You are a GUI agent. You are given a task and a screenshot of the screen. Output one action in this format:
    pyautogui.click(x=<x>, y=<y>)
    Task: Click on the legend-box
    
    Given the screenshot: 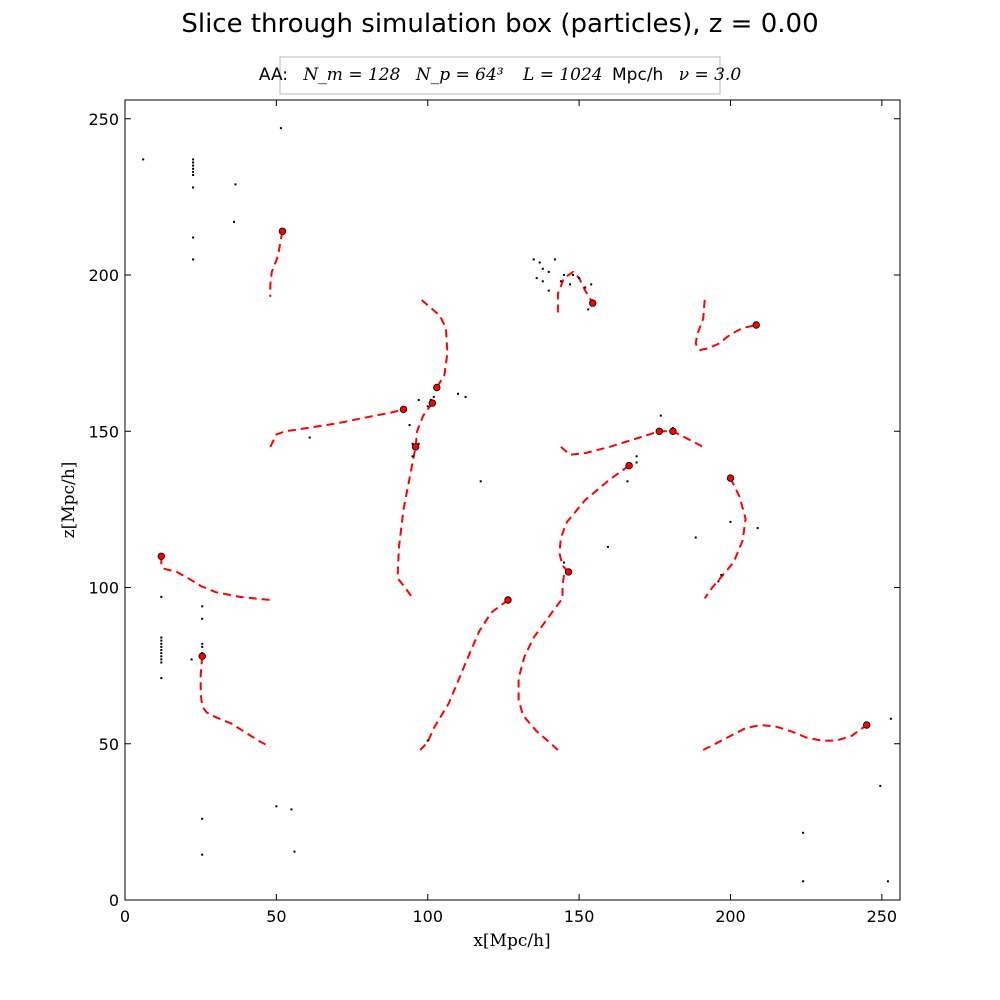 What is the action you would take?
    pyautogui.click(x=500, y=75)
    